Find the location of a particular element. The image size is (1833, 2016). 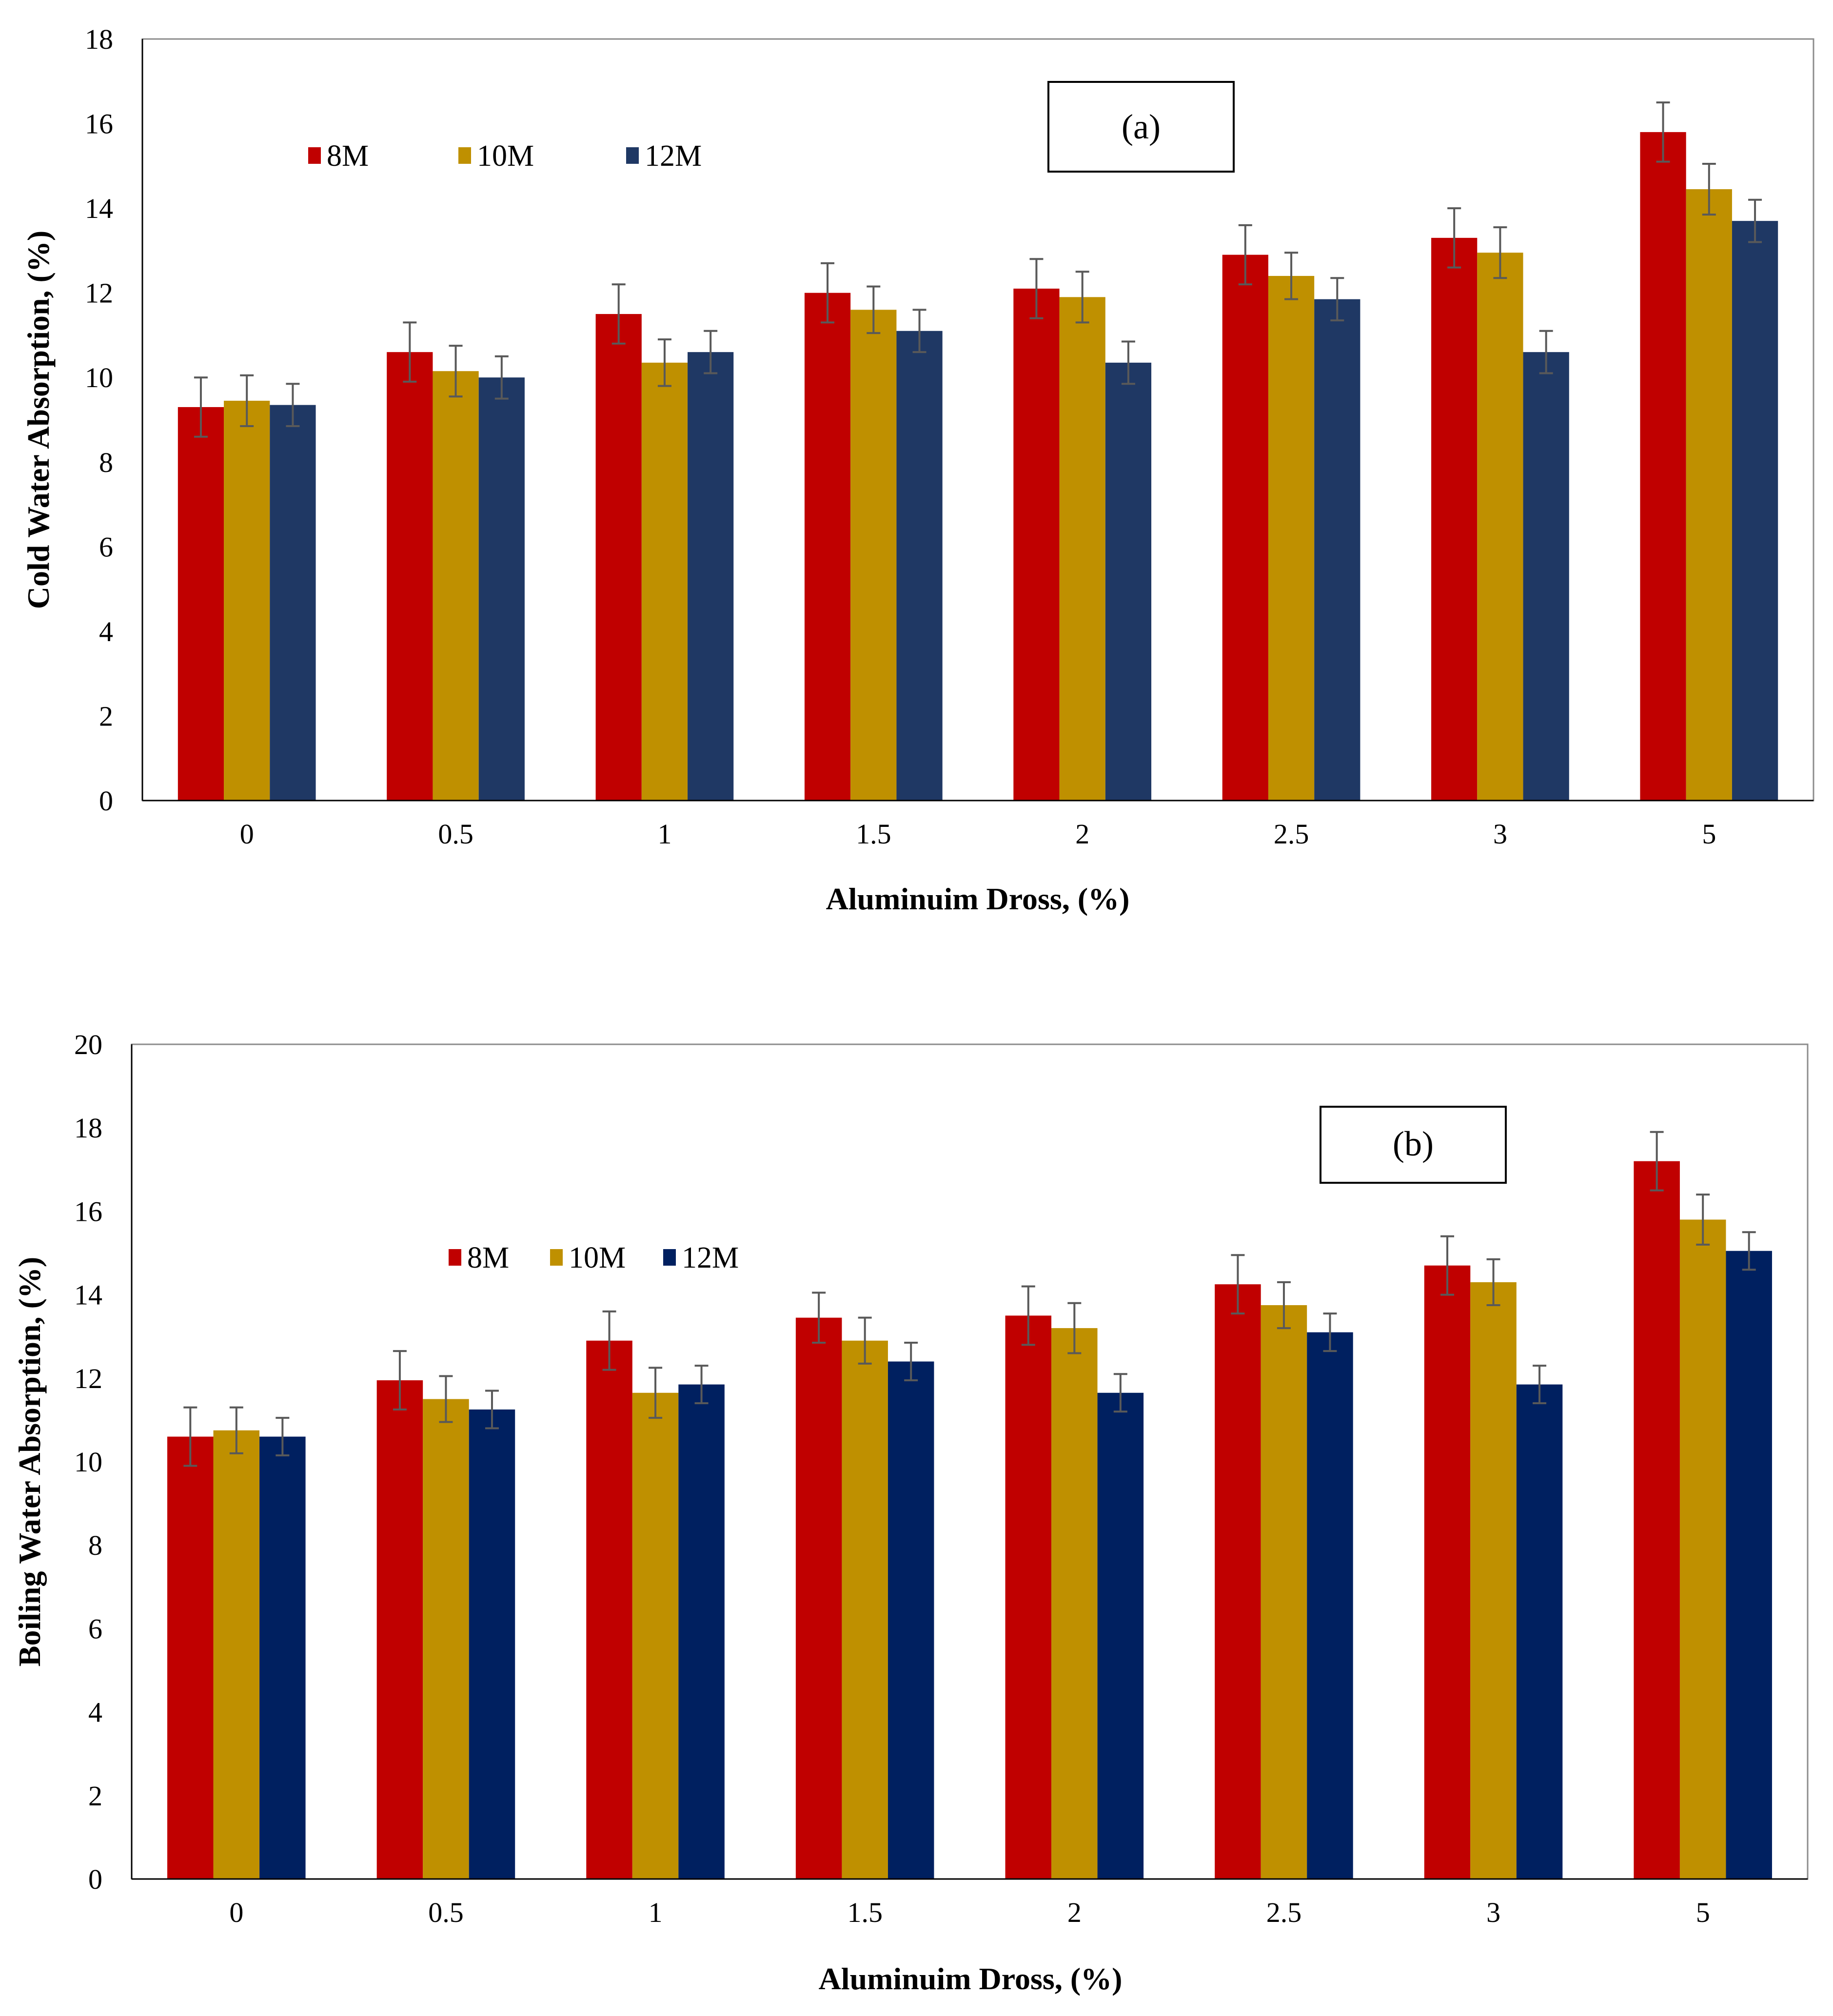

x-tick-label: 5 is located at coordinates (1709, 834).